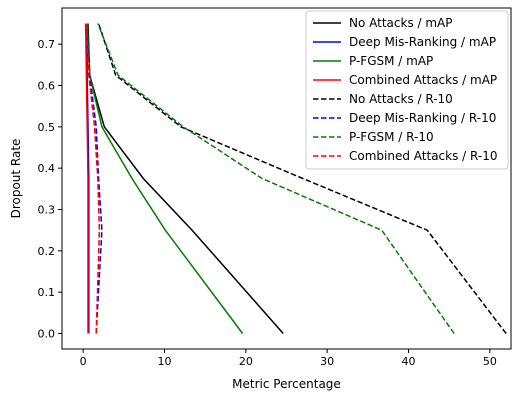 This screenshot has width=519, height=399. I want to click on series-line-deep-mis-ranking-map, so click(88, 178).